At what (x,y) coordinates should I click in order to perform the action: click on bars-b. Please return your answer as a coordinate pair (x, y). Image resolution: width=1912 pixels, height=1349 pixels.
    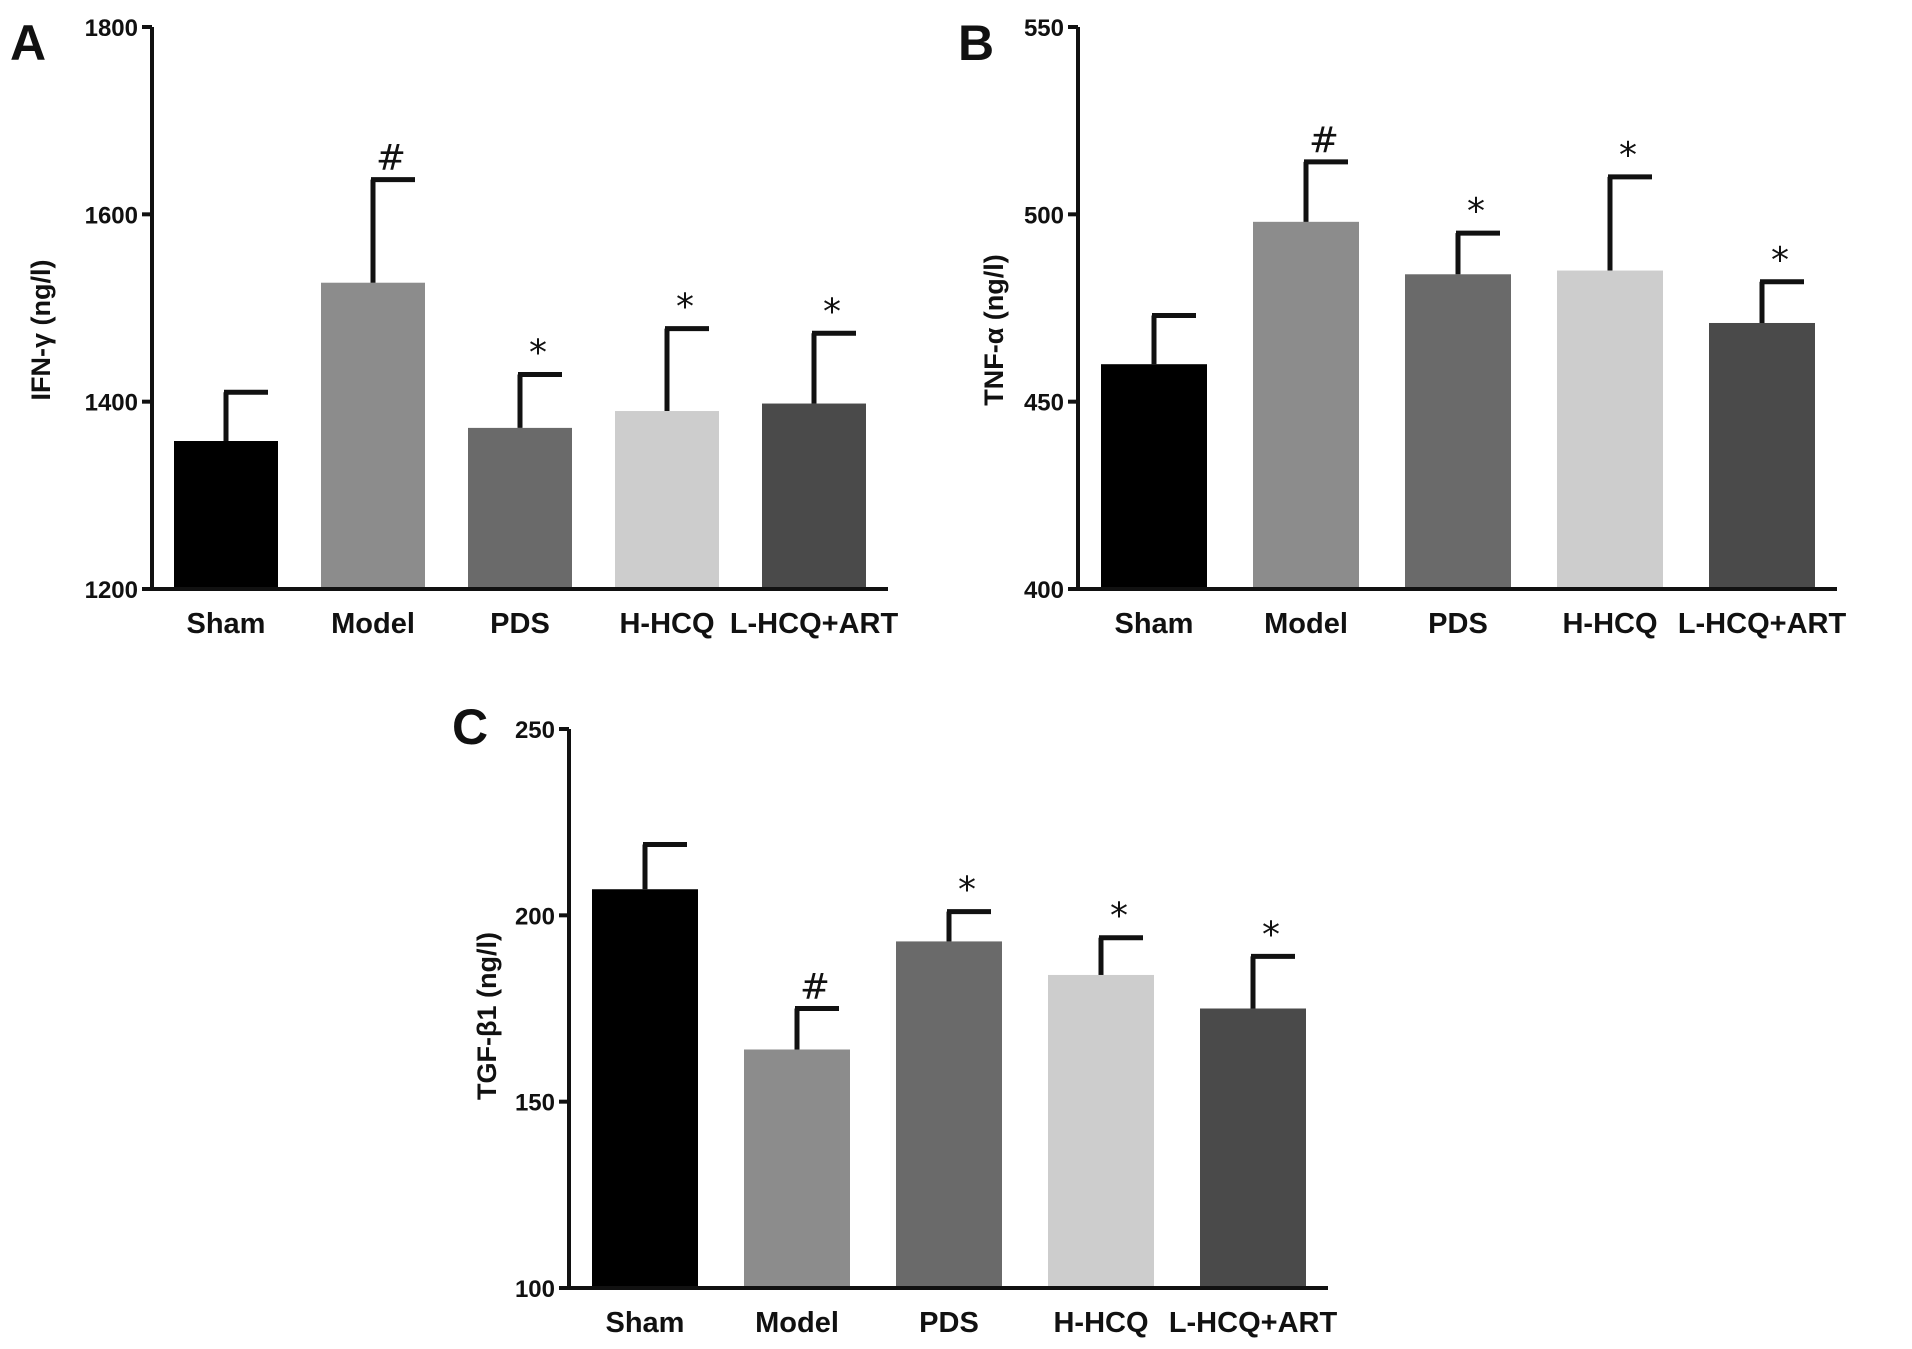
    Looking at the image, I should click on (1458, 405).